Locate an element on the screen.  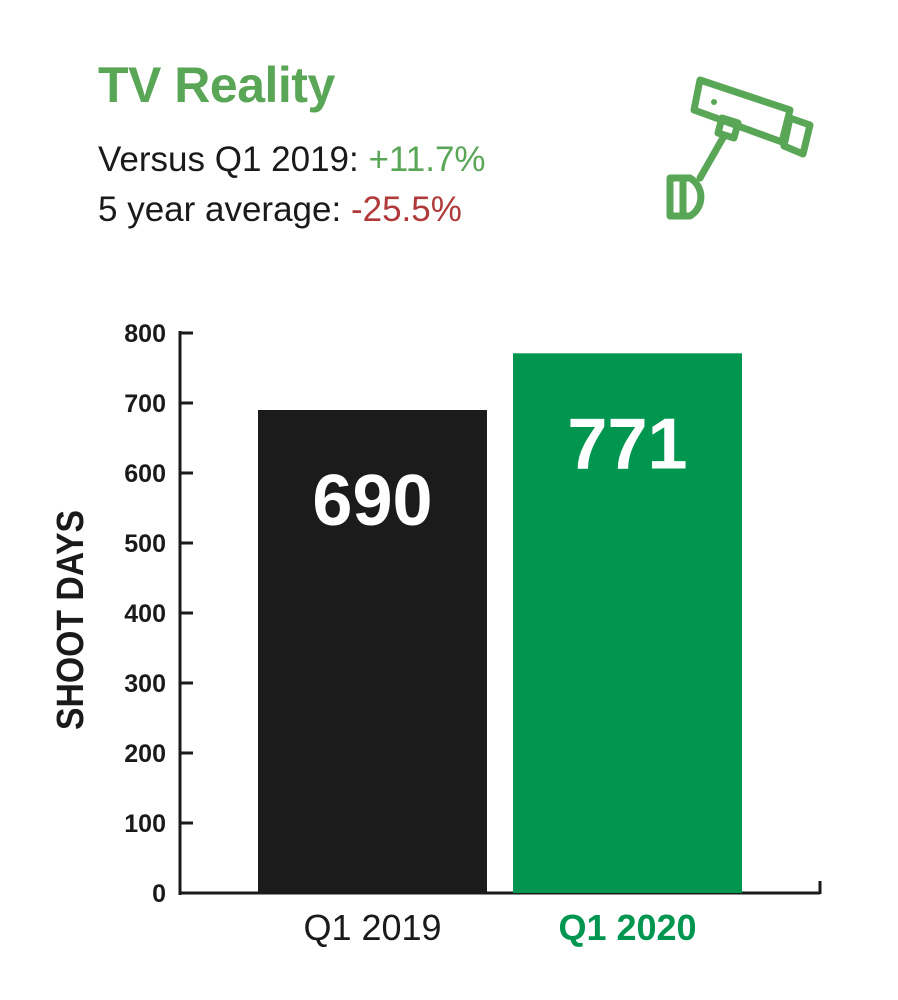
page-title: TV Reality is located at coordinates (216, 85).